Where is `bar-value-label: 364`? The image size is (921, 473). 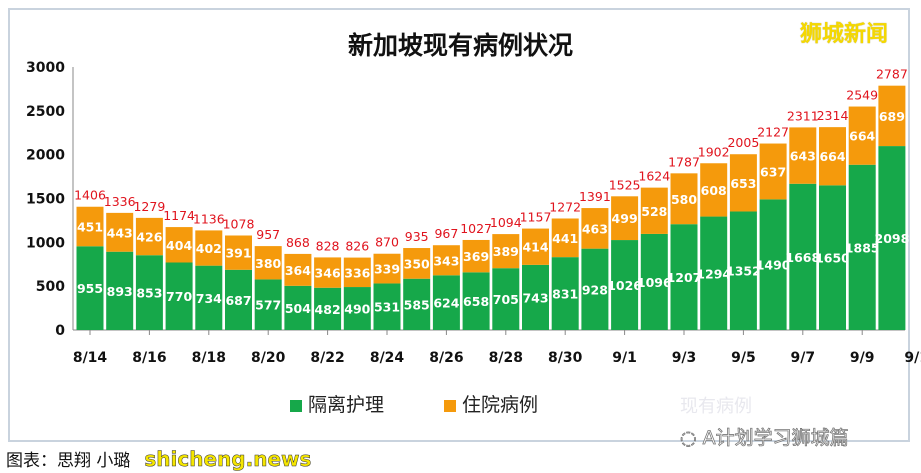 bar-value-label: 364 is located at coordinates (298, 270).